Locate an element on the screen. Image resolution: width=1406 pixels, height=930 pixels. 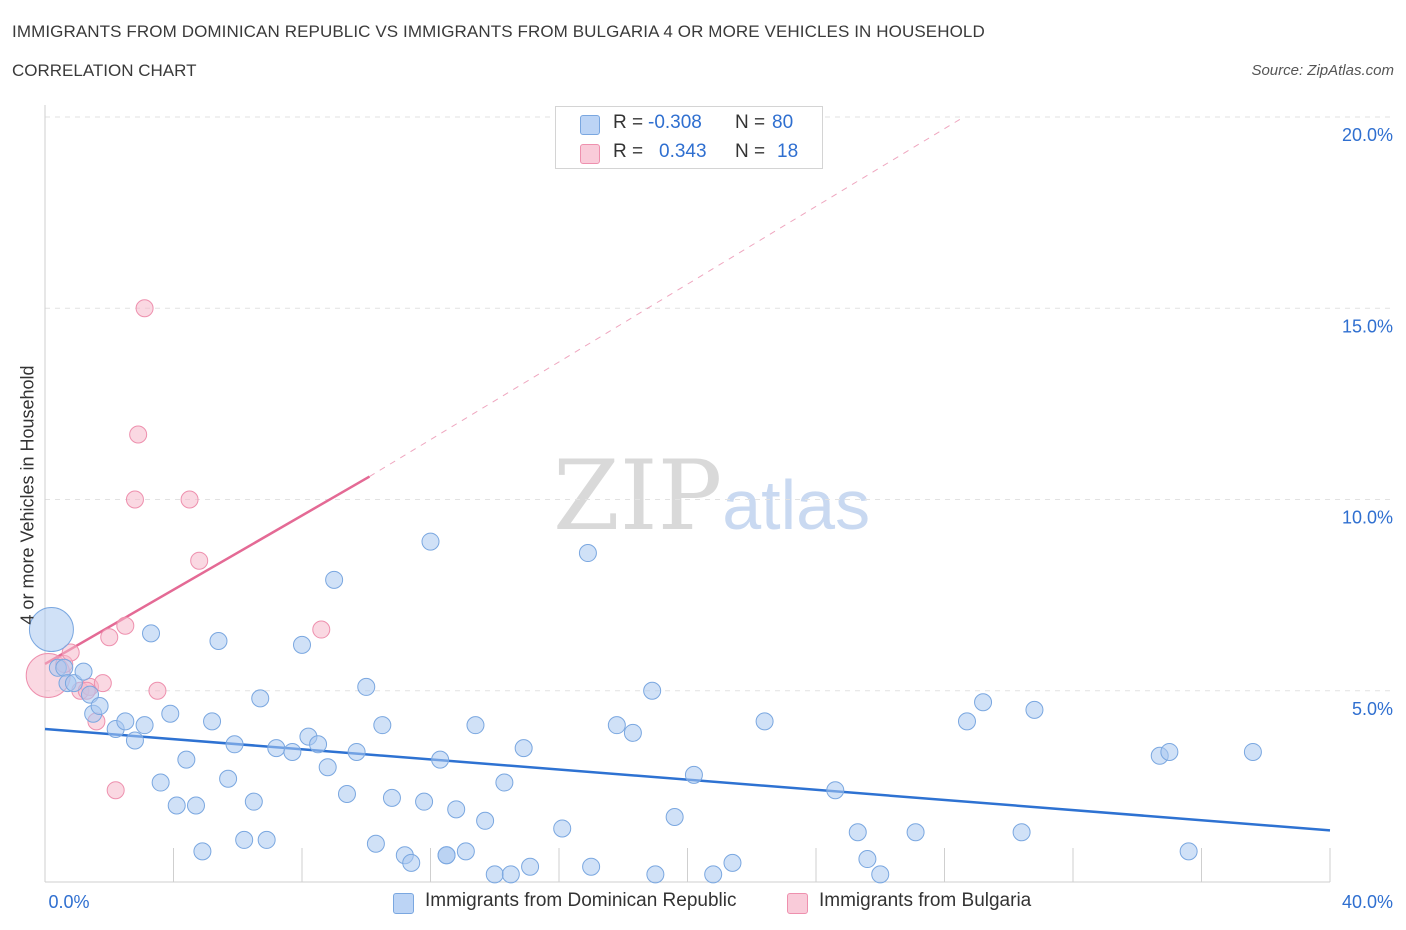
legend-r-value: 0.343 is located at coordinates (683, 151).